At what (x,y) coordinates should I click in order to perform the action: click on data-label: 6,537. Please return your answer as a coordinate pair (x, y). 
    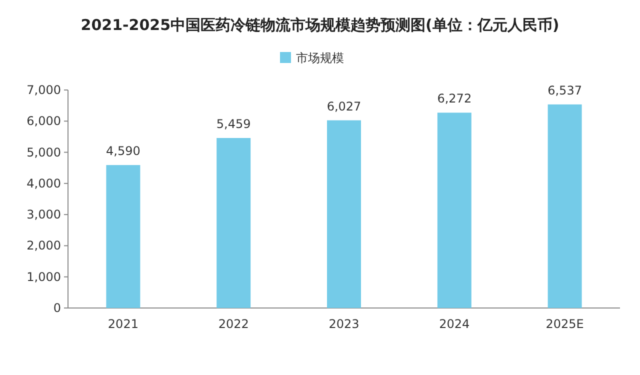
    Looking at the image, I should click on (565, 90).